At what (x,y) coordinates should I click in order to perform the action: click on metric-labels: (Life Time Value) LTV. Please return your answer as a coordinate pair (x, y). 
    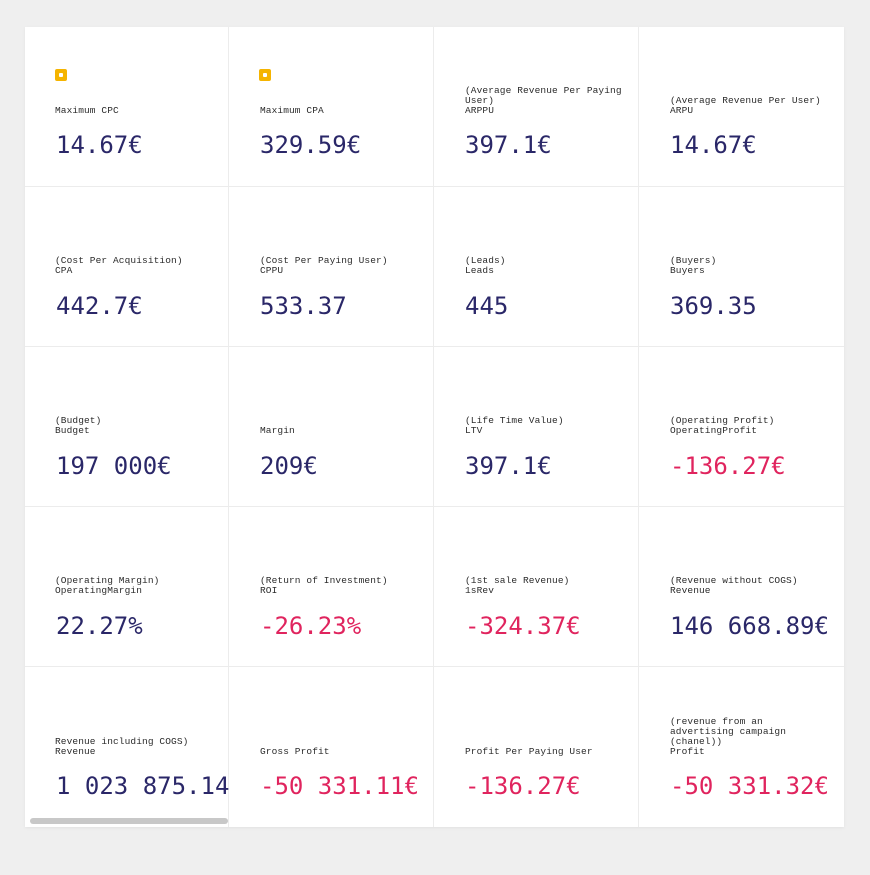
    Looking at the image, I should click on (543, 426).